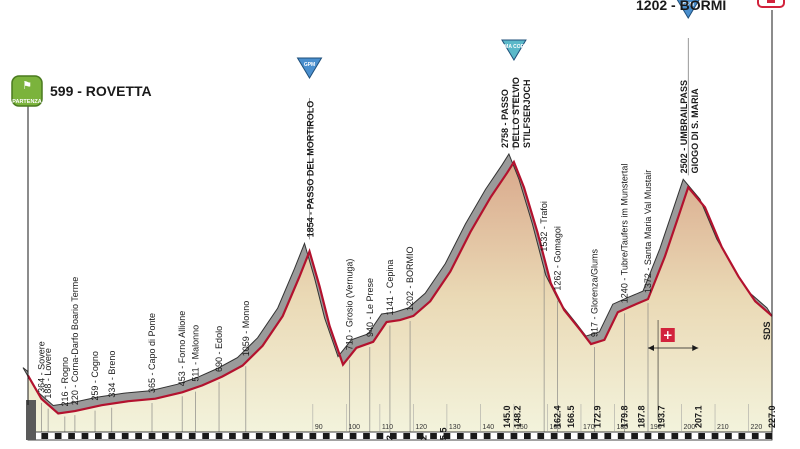 This screenshot has height=449, width=800. I want to click on km-tick-label: 160, so click(555, 427).